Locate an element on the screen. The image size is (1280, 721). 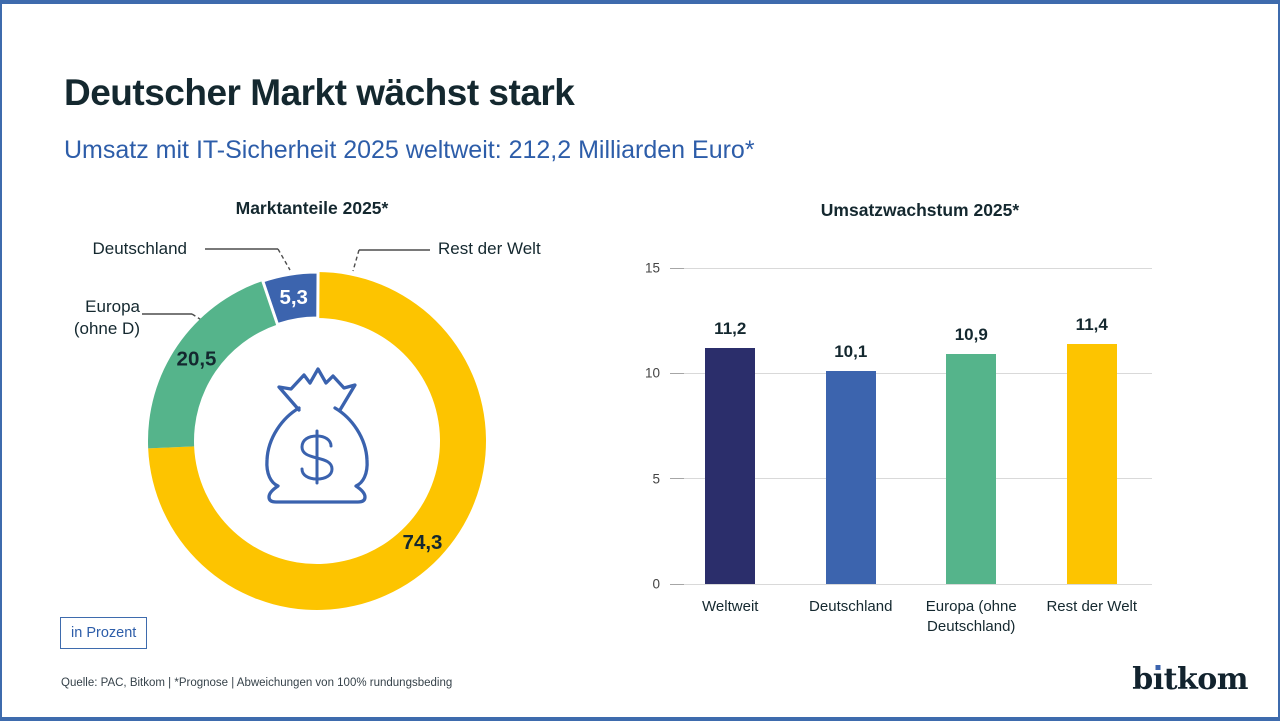
bar-value-label: 10,9 is located at coordinates (971, 335).